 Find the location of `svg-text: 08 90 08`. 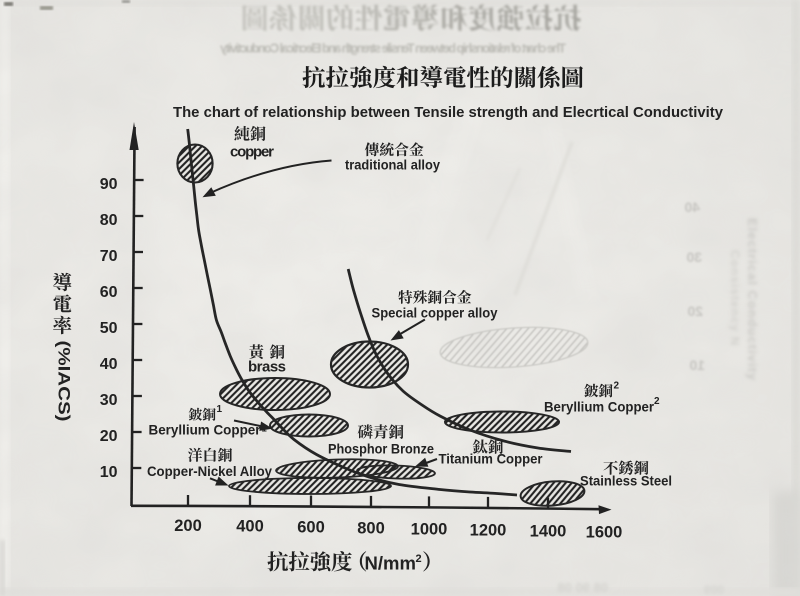

svg-text: 08 90 08 is located at coordinates (582, 587).